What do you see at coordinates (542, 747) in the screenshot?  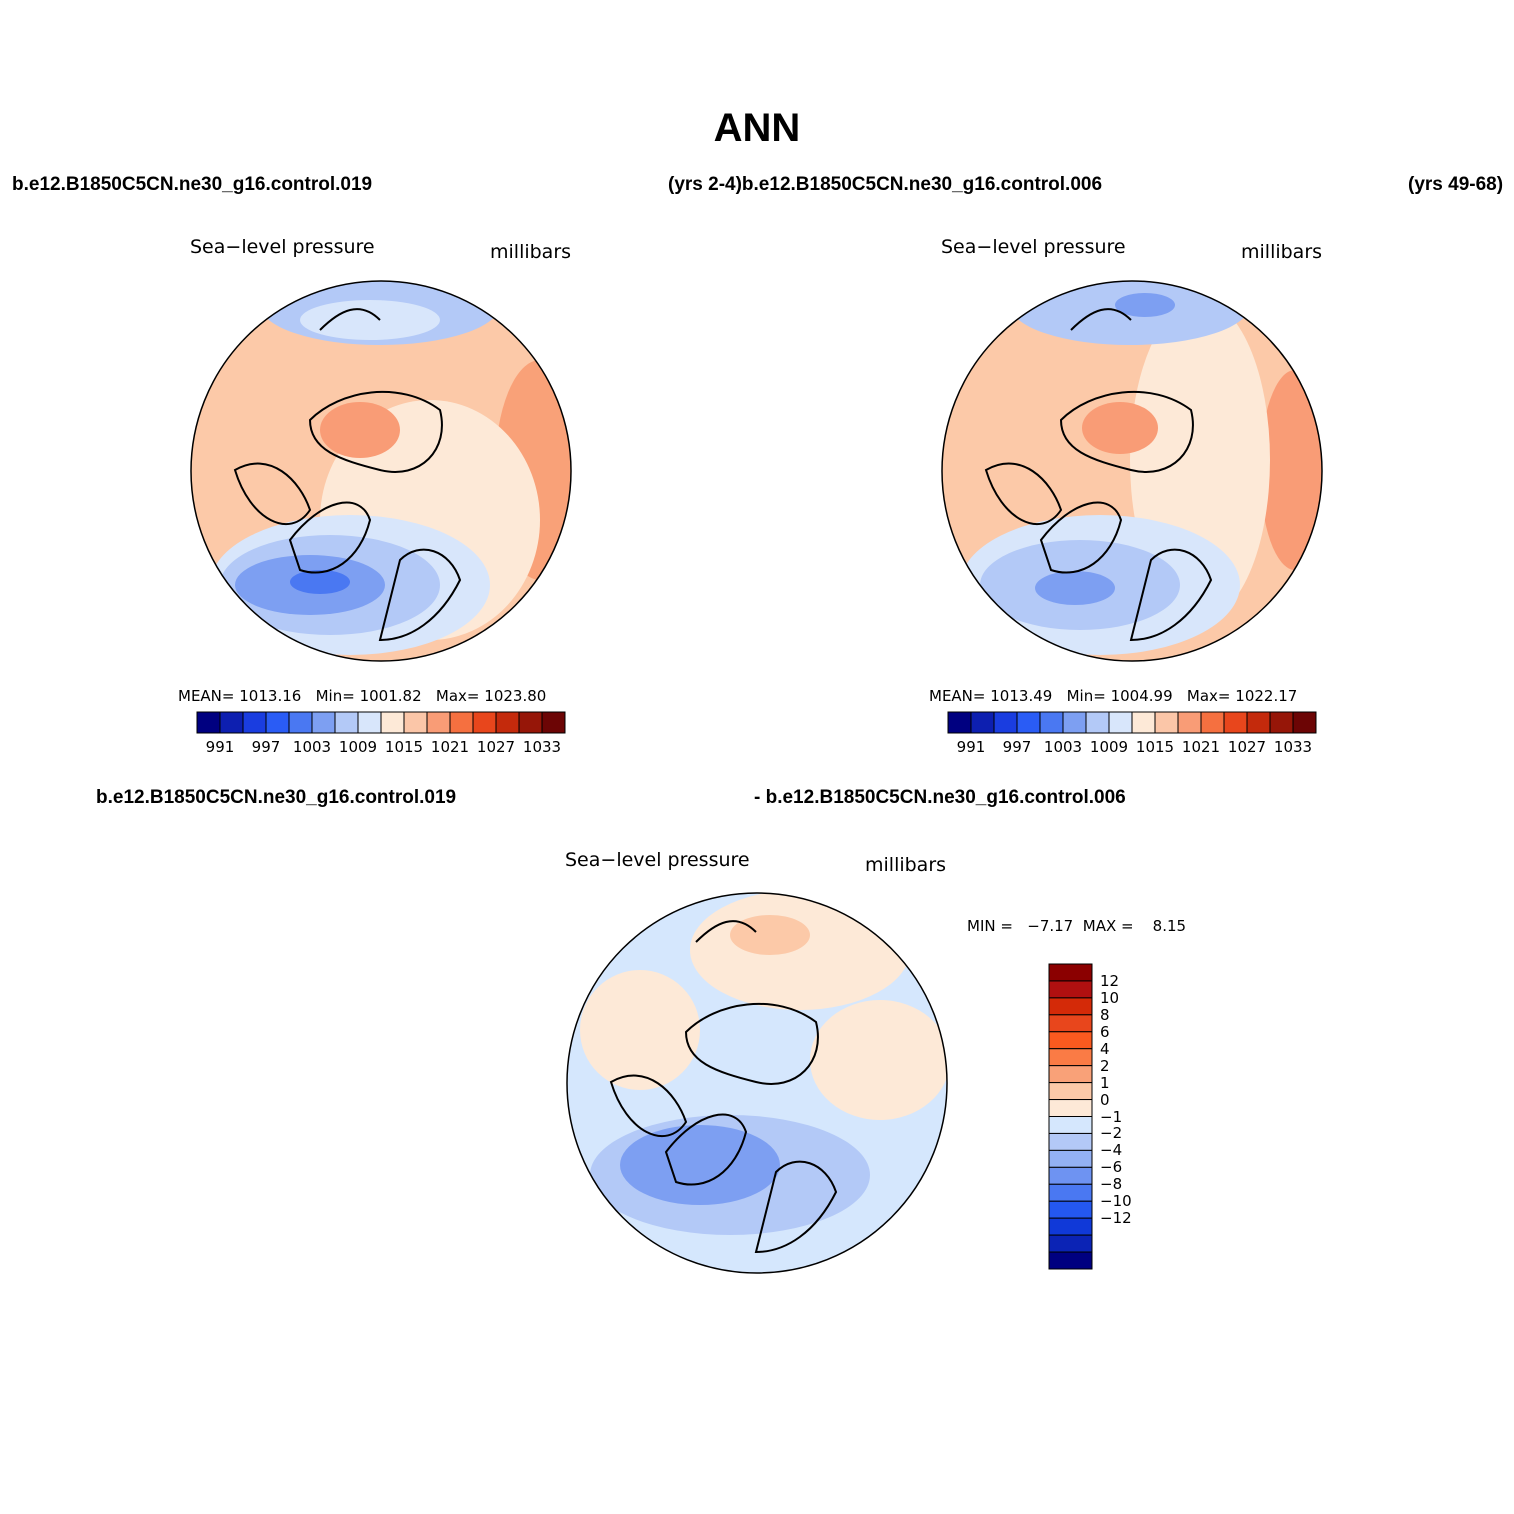 I see `colorbar1-tick-label: 1033` at bounding box center [542, 747].